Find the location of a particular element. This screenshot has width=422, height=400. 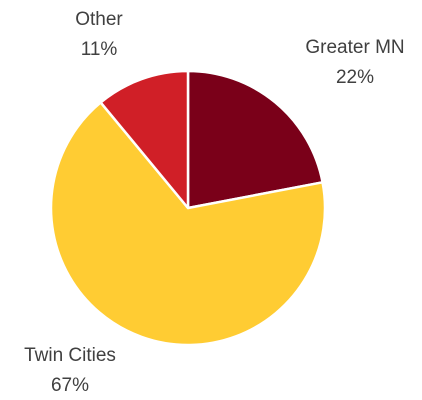

slice-label: Greater MN is located at coordinates (354, 47).